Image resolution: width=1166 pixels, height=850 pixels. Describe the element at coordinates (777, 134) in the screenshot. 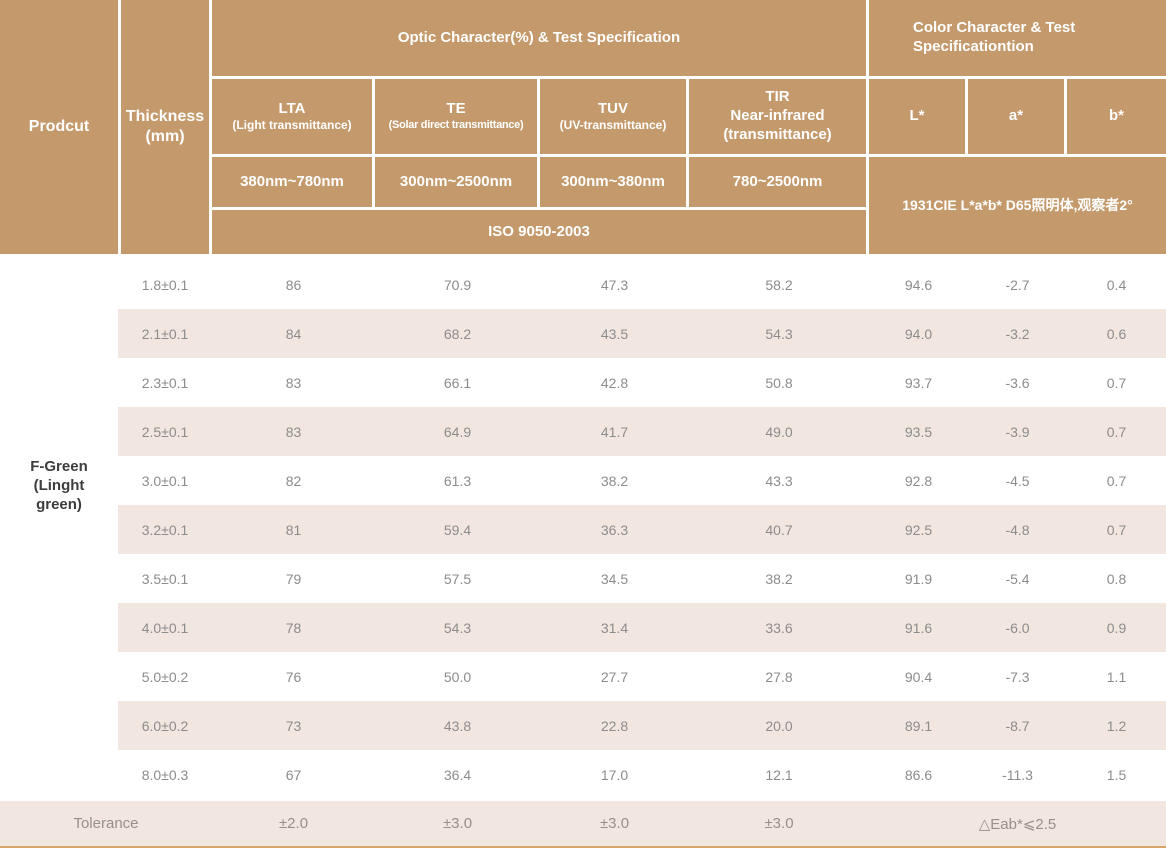

I see `header-tir-subtitle-2: (transmittance)` at that location.